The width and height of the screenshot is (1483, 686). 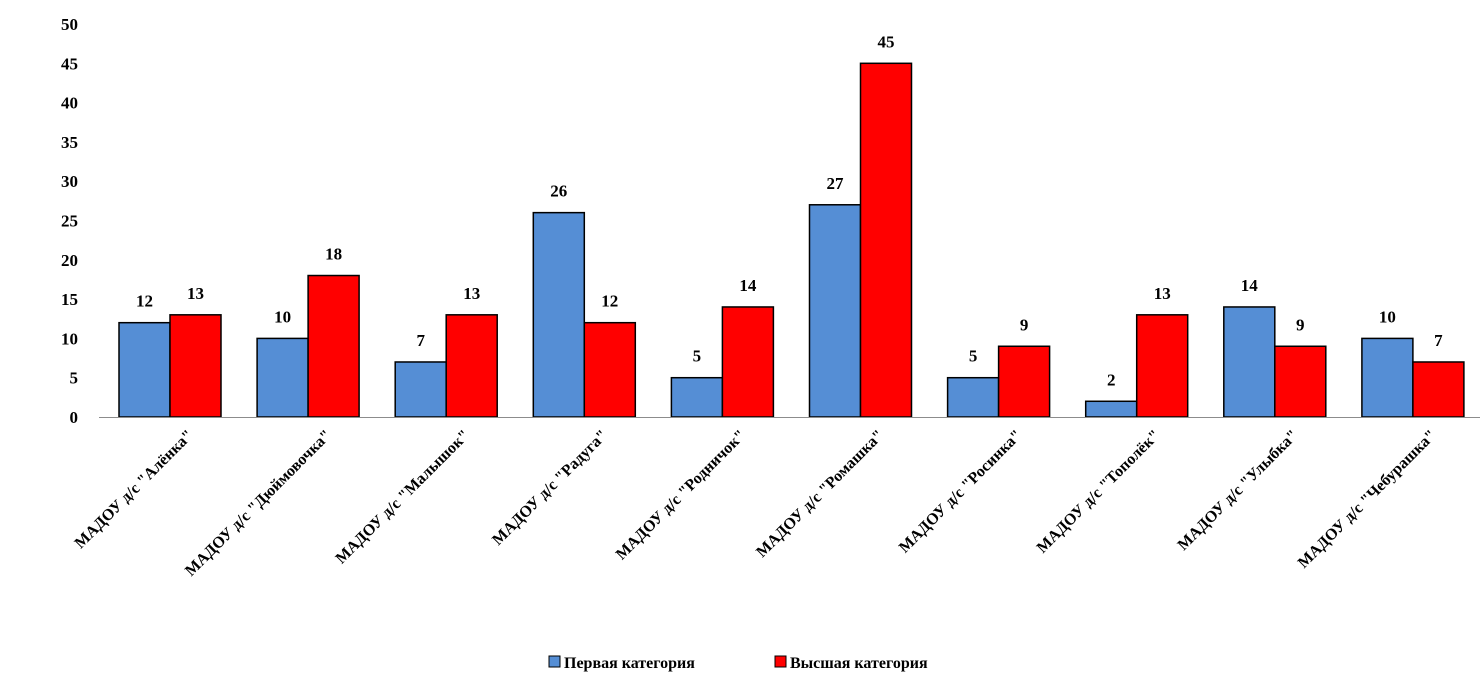 What do you see at coordinates (69, 299) in the screenshot?
I see `y-tick-label: 15` at bounding box center [69, 299].